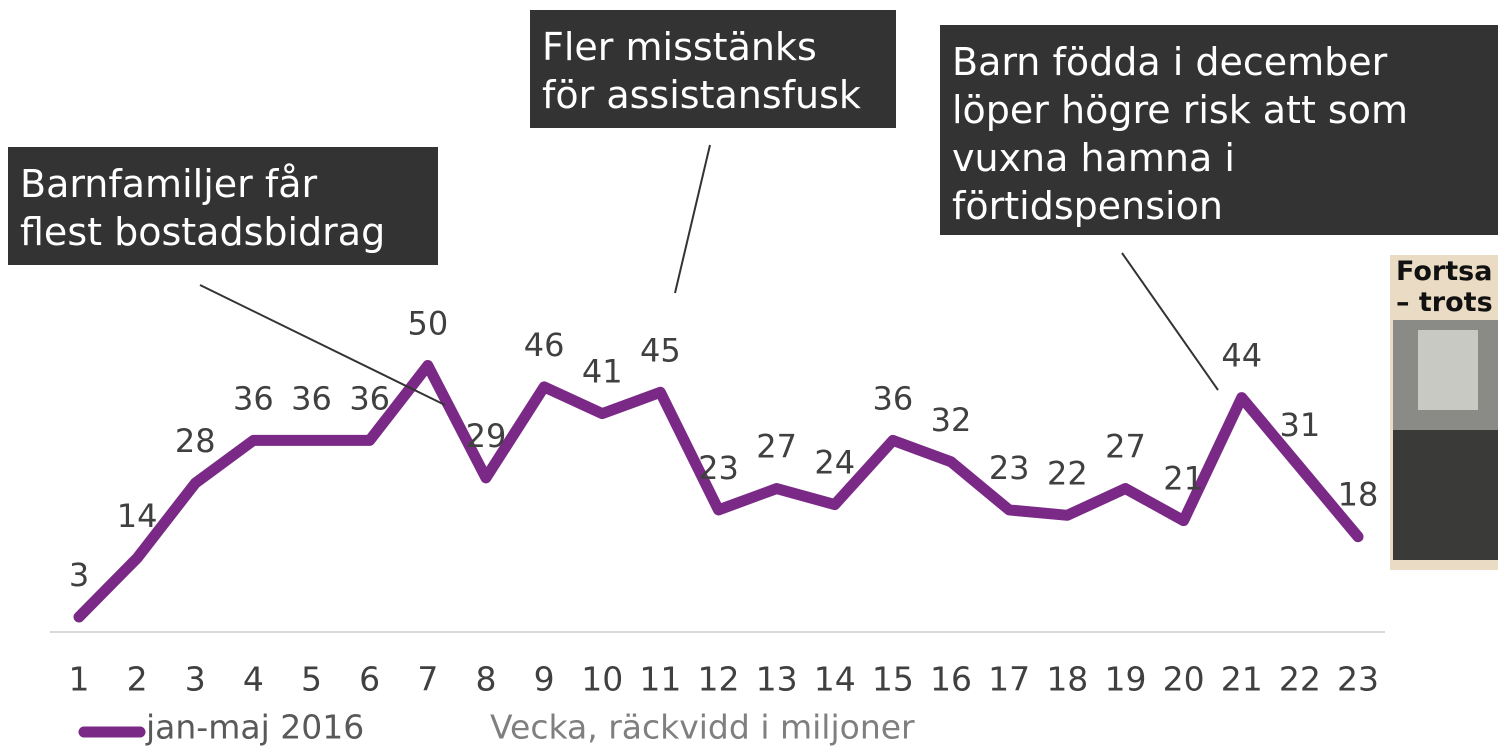  What do you see at coordinates (1125, 679) in the screenshot?
I see `x-tick-label: 19` at bounding box center [1125, 679].